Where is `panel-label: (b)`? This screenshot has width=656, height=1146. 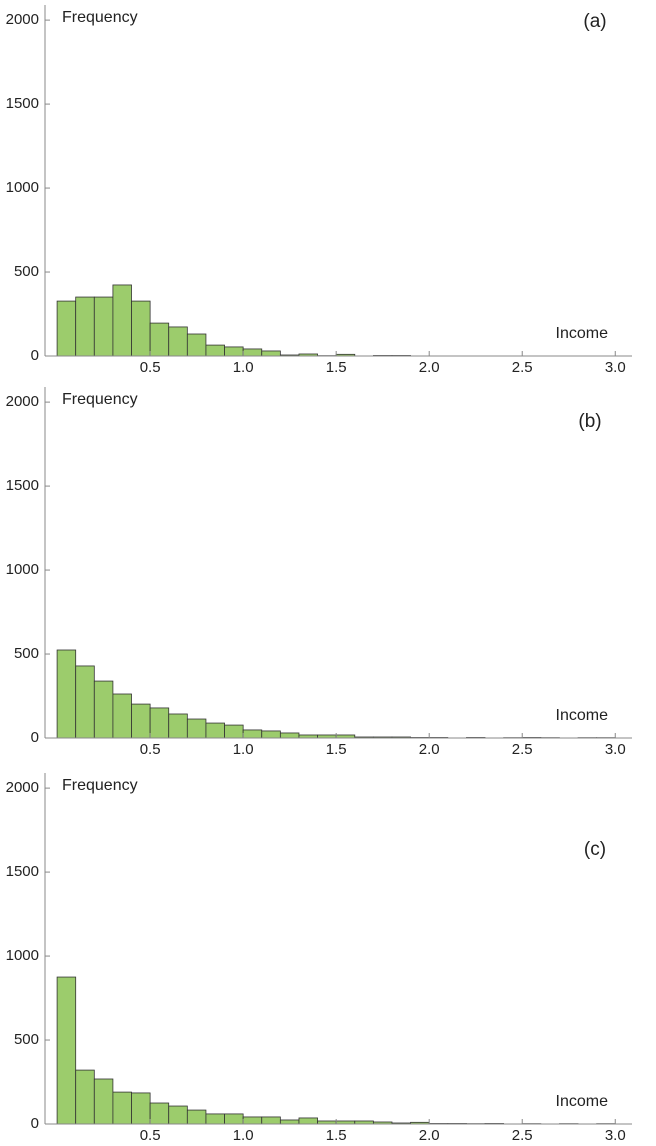
panel-label: (b) is located at coordinates (589, 421).